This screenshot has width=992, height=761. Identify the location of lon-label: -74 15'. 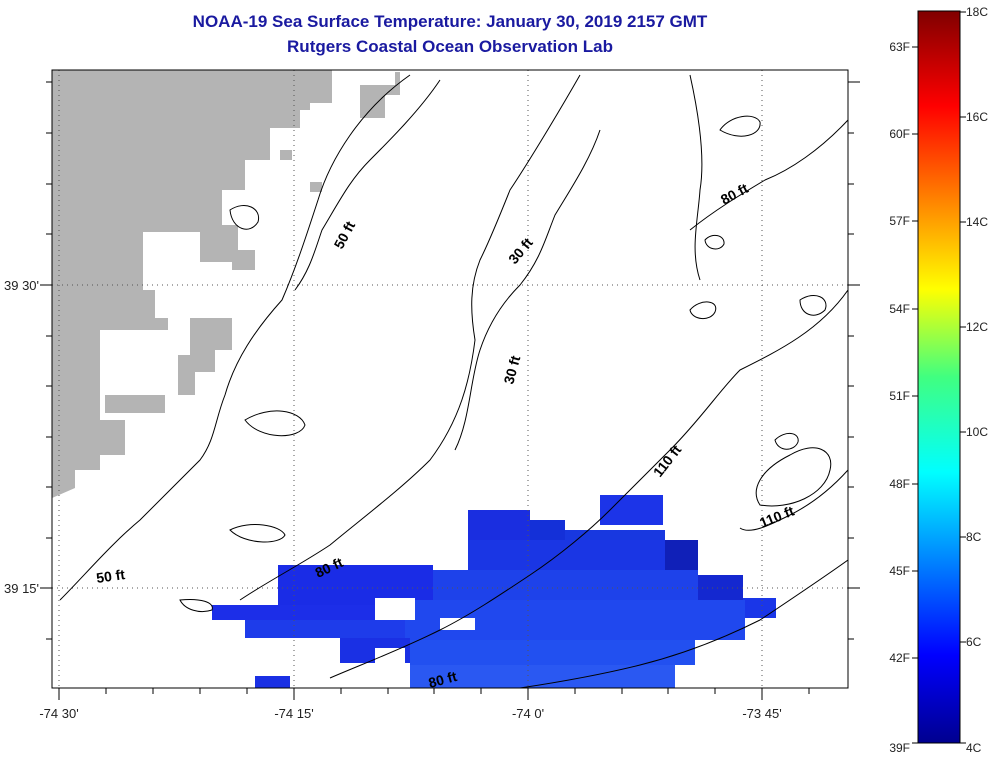
(293, 713).